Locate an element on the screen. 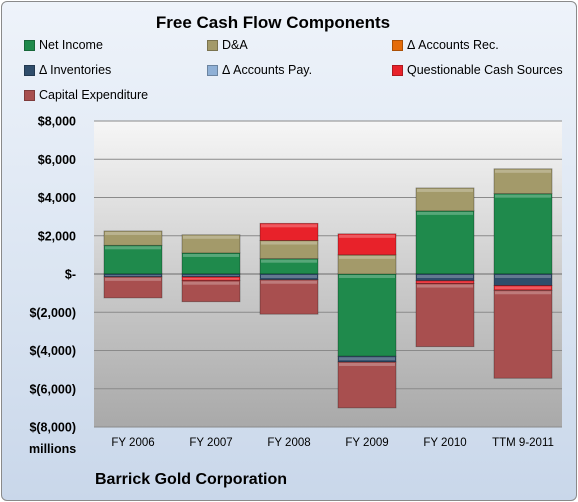 This screenshot has height=502, width=578. x-tick-label: FY 2007 is located at coordinates (210, 443).